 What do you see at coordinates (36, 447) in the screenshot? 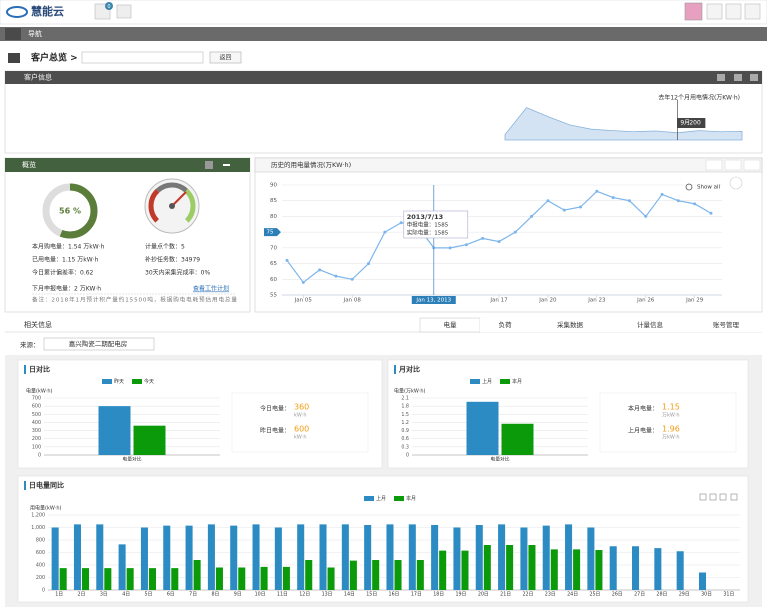
I see `y-tick-label: 100` at bounding box center [36, 447].